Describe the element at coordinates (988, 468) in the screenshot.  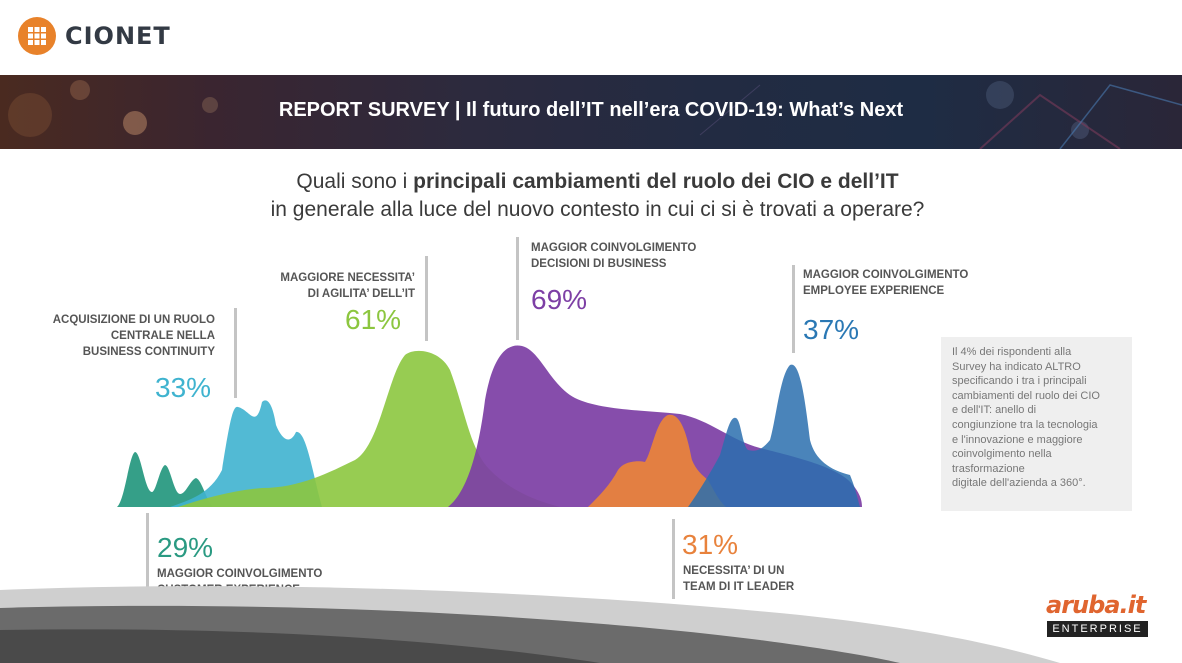
I see `note-line: trasformazione` at that location.